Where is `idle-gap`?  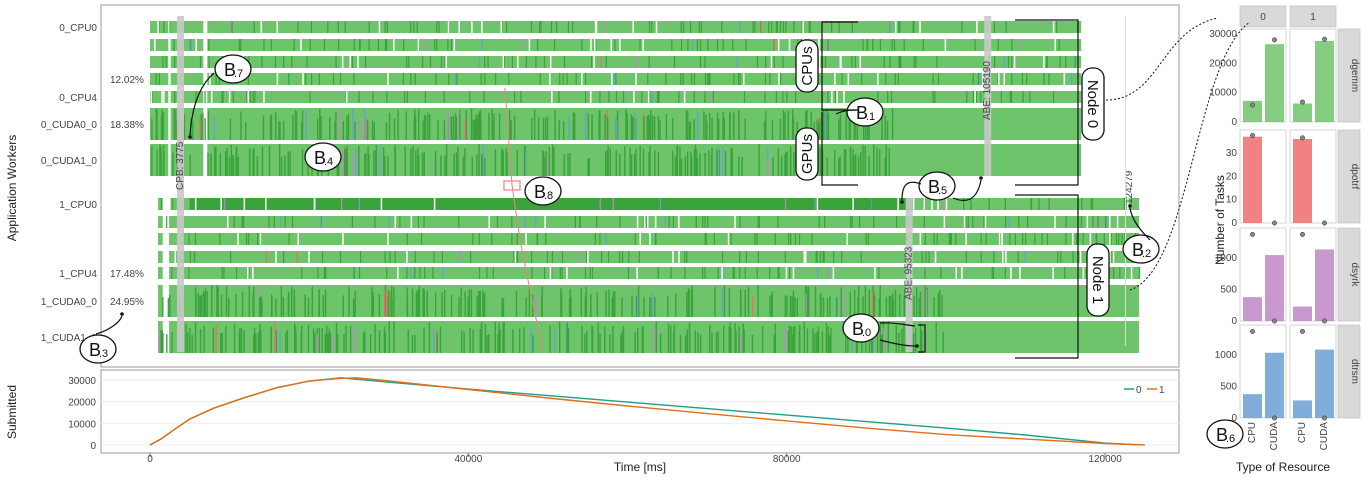 idle-gap is located at coordinates (205, 160).